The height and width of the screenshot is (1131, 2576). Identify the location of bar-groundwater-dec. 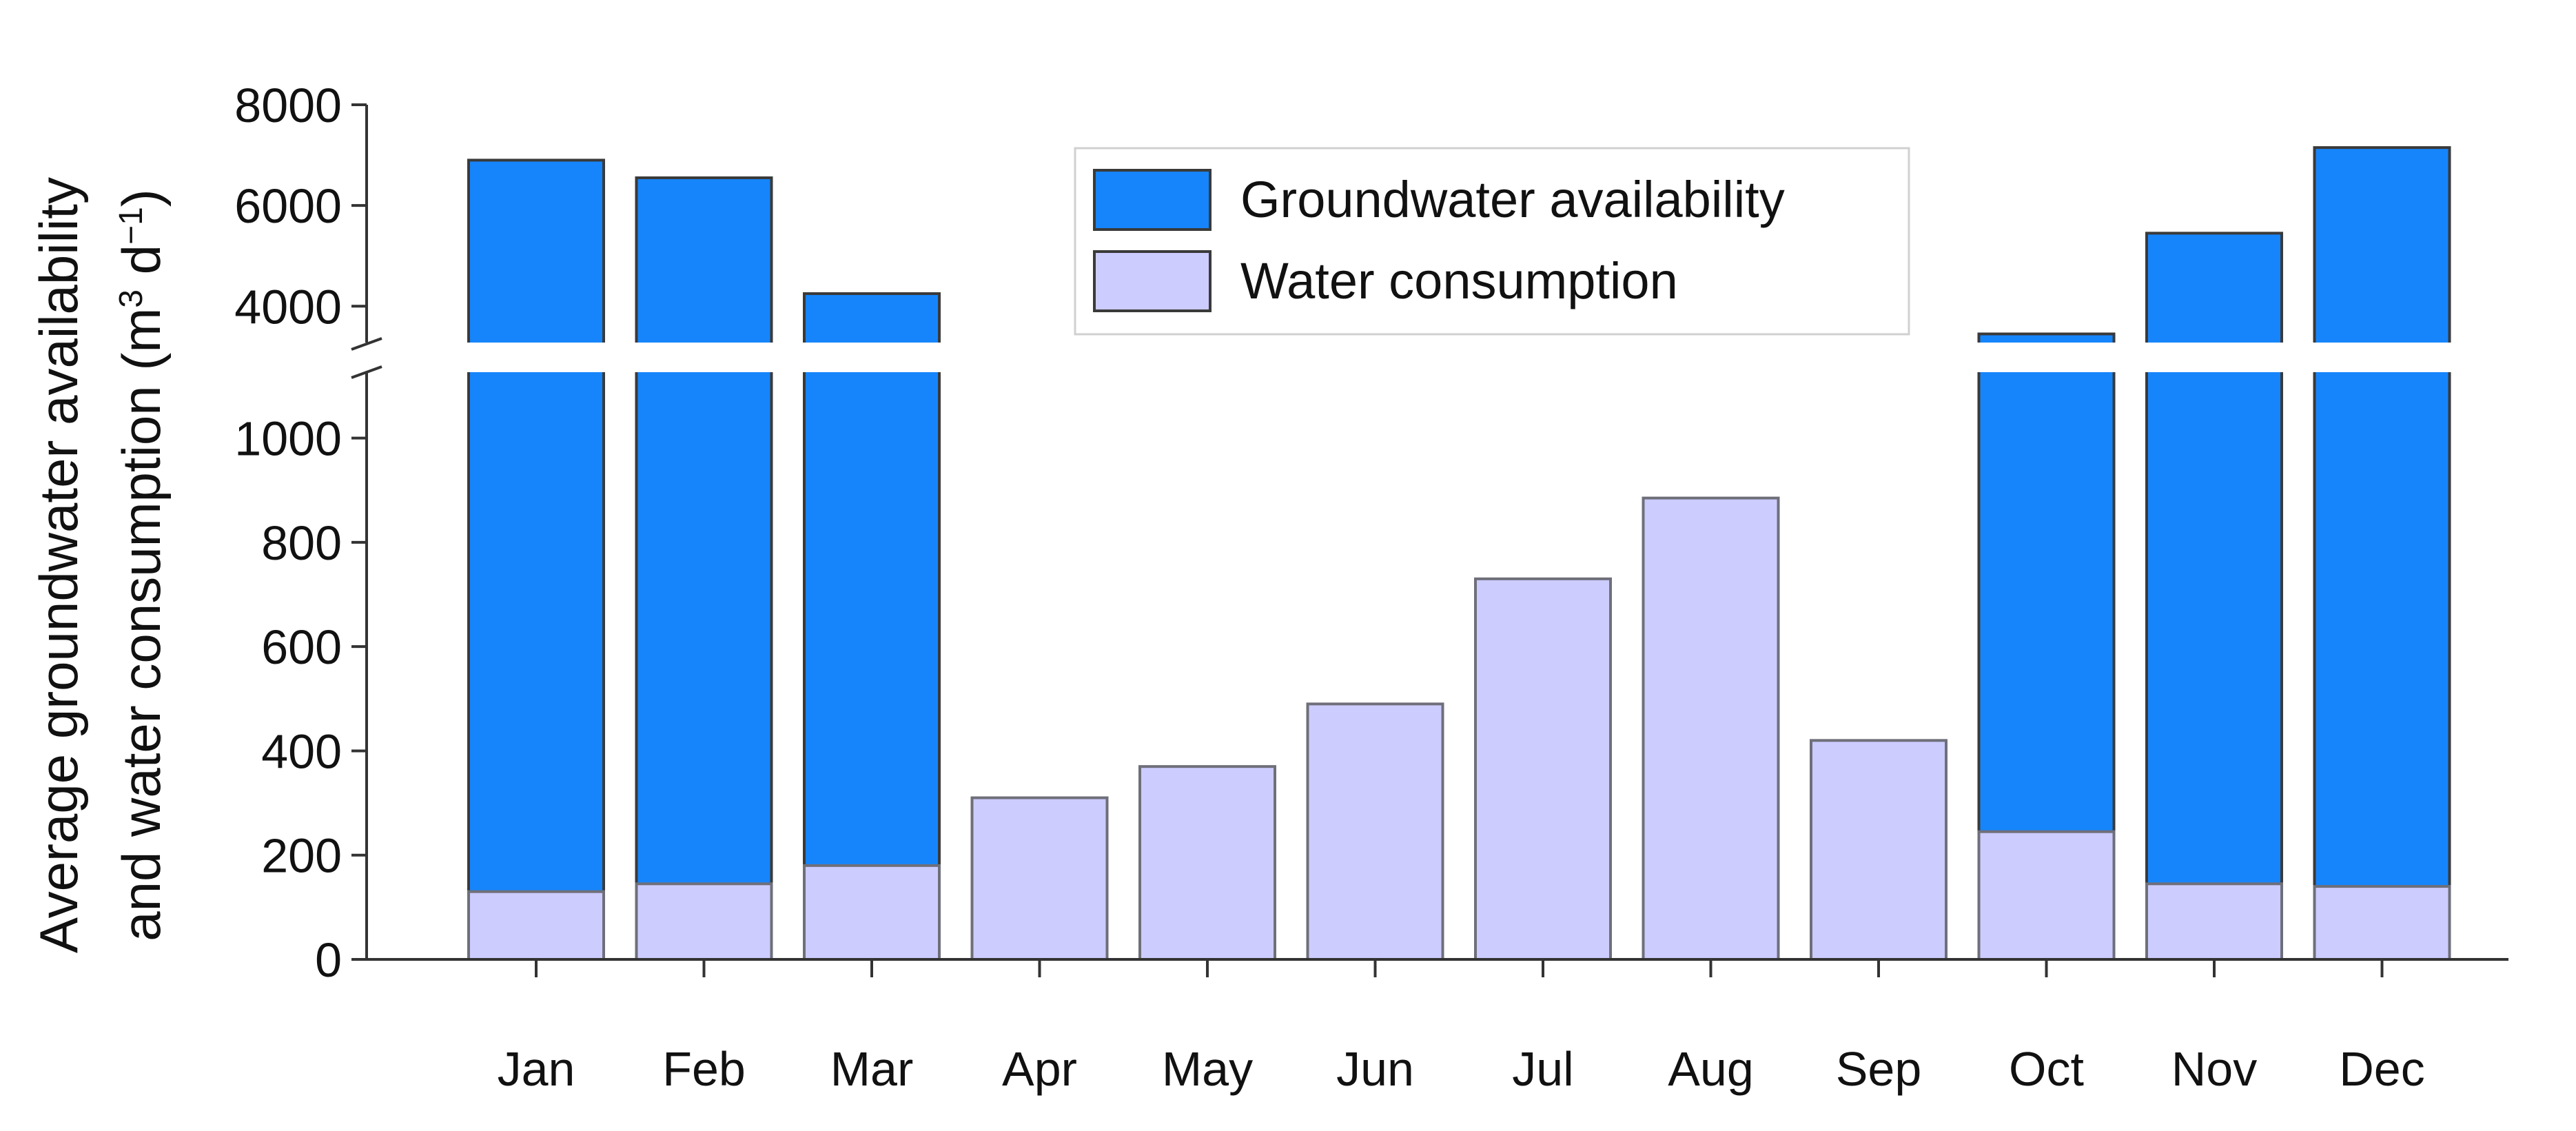
(2382, 553).